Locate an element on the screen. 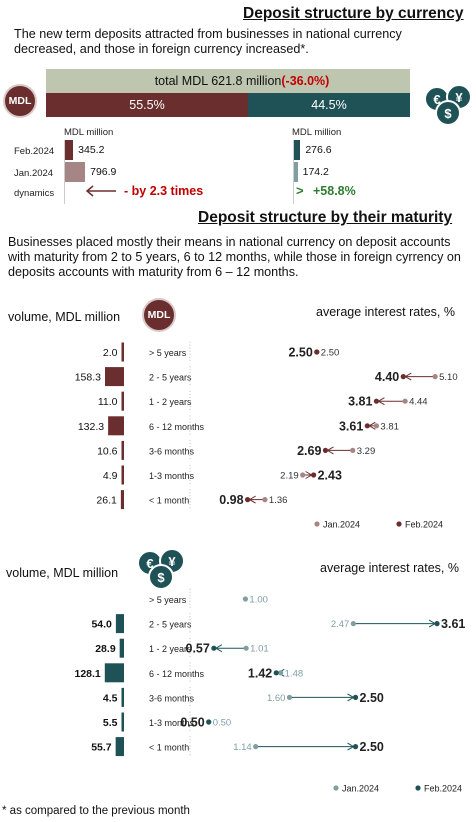  fx-bar-jan is located at coordinates (295, 172).